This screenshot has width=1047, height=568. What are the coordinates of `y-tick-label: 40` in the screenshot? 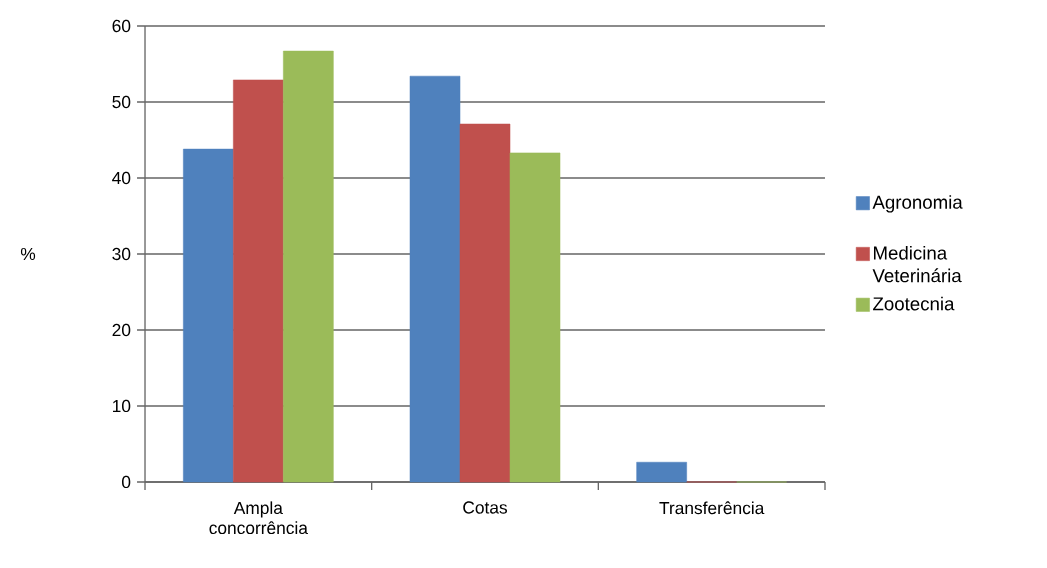 It's located at (121, 178).